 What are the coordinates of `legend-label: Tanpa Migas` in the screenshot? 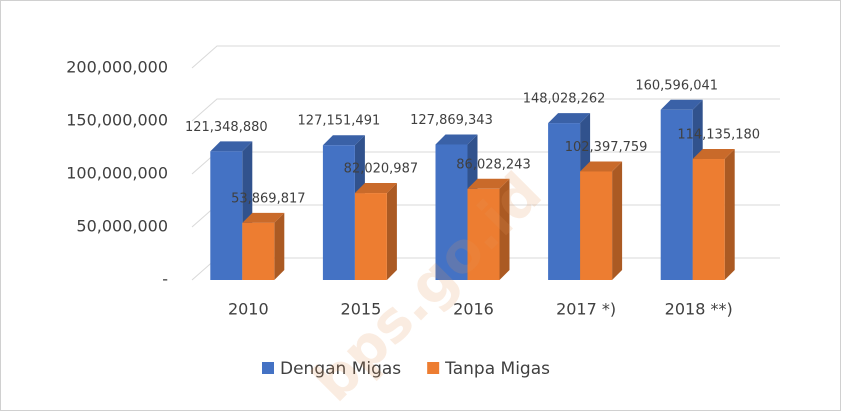 It's located at (497, 369).